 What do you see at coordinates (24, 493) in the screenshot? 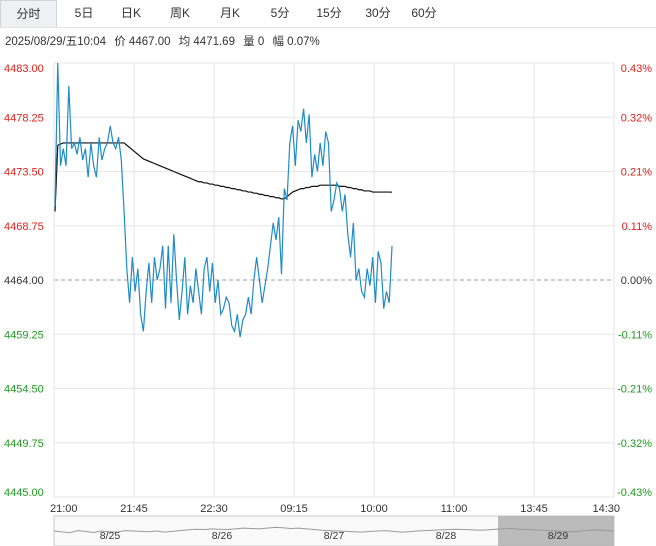
I see `price-tick-label: 4445.00` at bounding box center [24, 493].